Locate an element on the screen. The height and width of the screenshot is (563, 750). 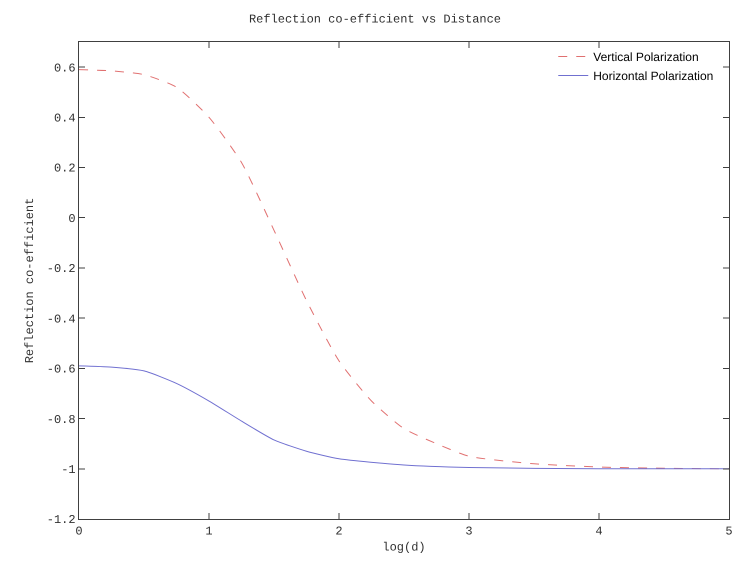
y-tick-label: -0.2 is located at coordinates (61, 269).